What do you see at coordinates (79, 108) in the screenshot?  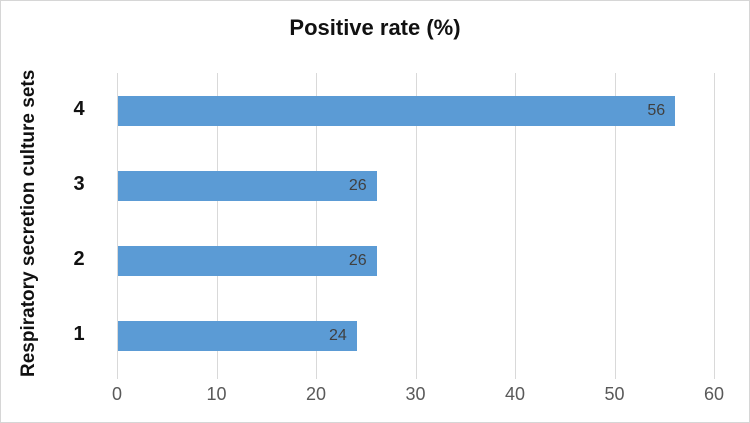 I see `category-label: 4` at bounding box center [79, 108].